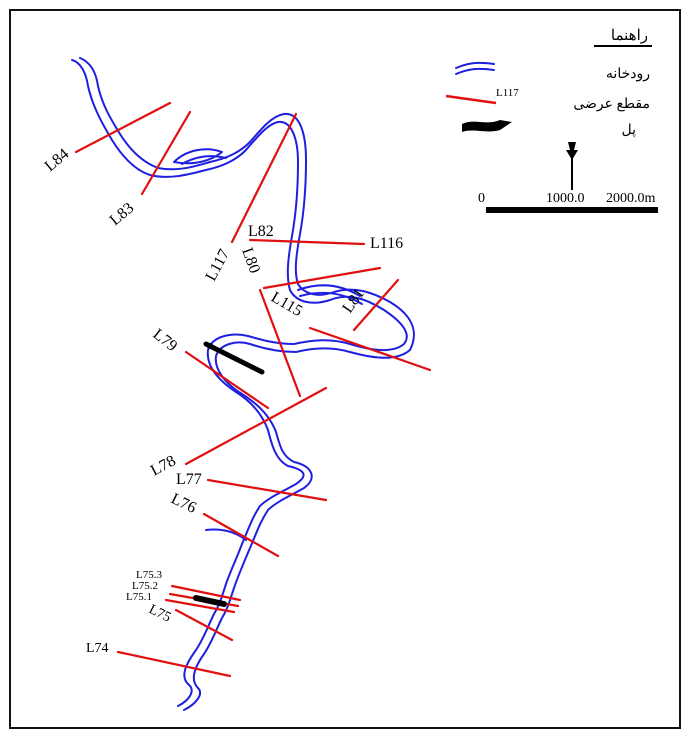  I want to click on legend-section-sample: L117, so click(507, 93).